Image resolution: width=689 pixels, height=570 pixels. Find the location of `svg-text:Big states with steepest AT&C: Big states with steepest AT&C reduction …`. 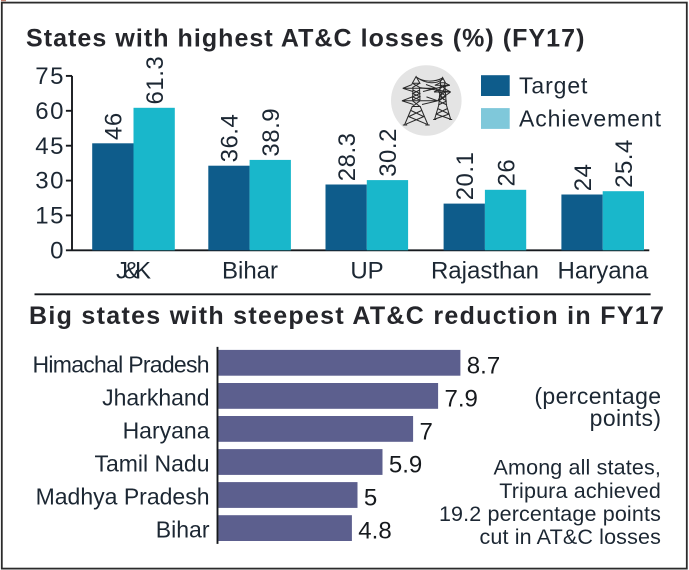

svg-text:Big states with steepest AT&C: Big states with steepest AT&C reduction … is located at coordinates (347, 316).